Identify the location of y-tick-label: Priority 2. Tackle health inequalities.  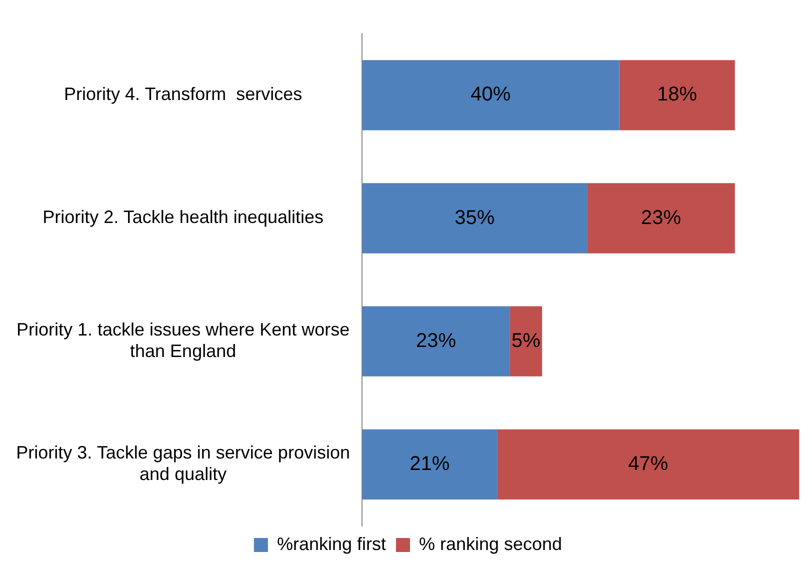
(183, 217).